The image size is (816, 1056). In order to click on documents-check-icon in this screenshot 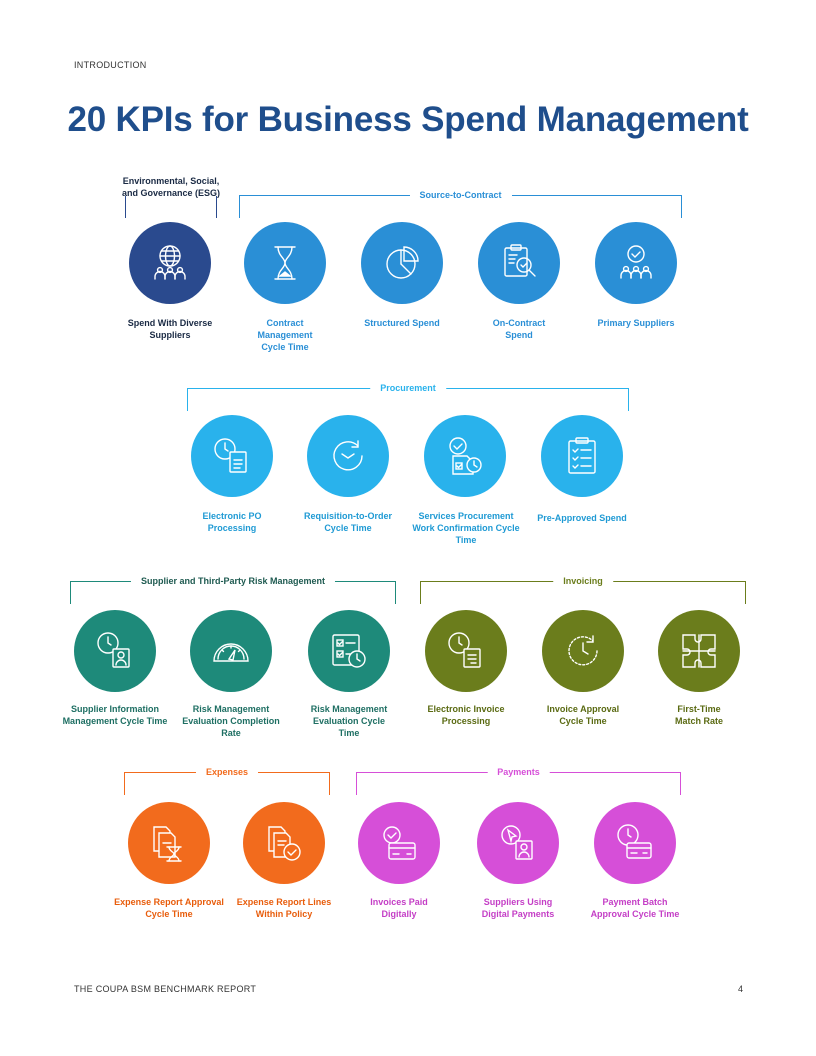, I will do `click(284, 843)`.